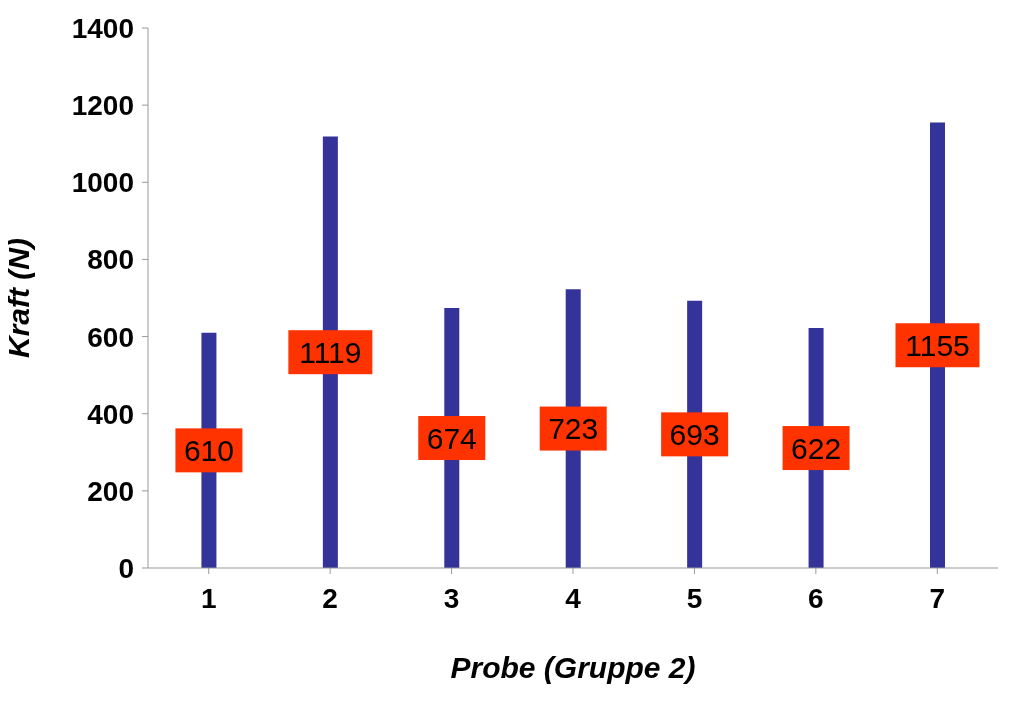 This screenshot has height=702, width=1015. Describe the element at coordinates (110, 260) in the screenshot. I see `y-tick-label: 800` at that location.